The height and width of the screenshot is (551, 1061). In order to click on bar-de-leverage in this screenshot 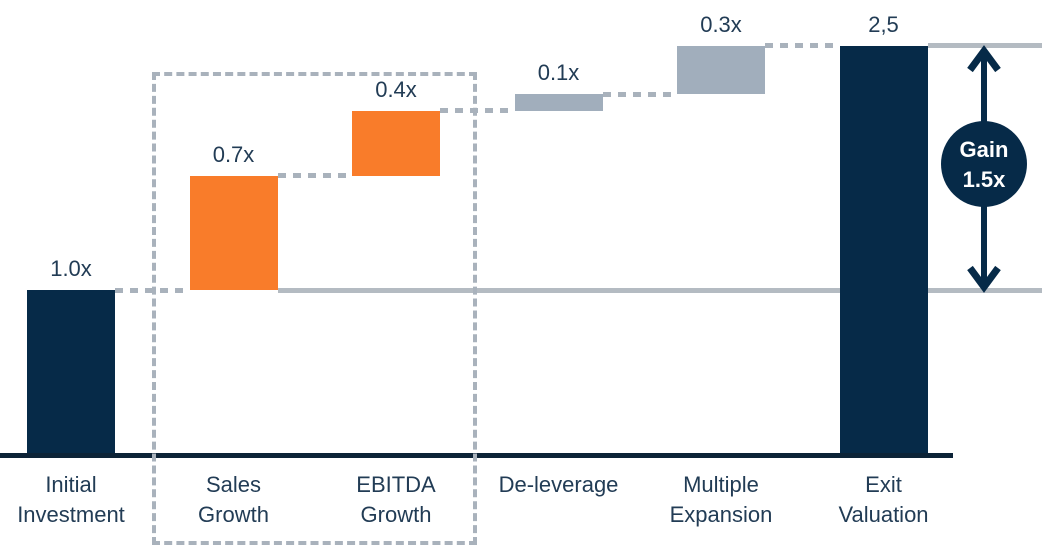, I will do `click(558, 102)`.